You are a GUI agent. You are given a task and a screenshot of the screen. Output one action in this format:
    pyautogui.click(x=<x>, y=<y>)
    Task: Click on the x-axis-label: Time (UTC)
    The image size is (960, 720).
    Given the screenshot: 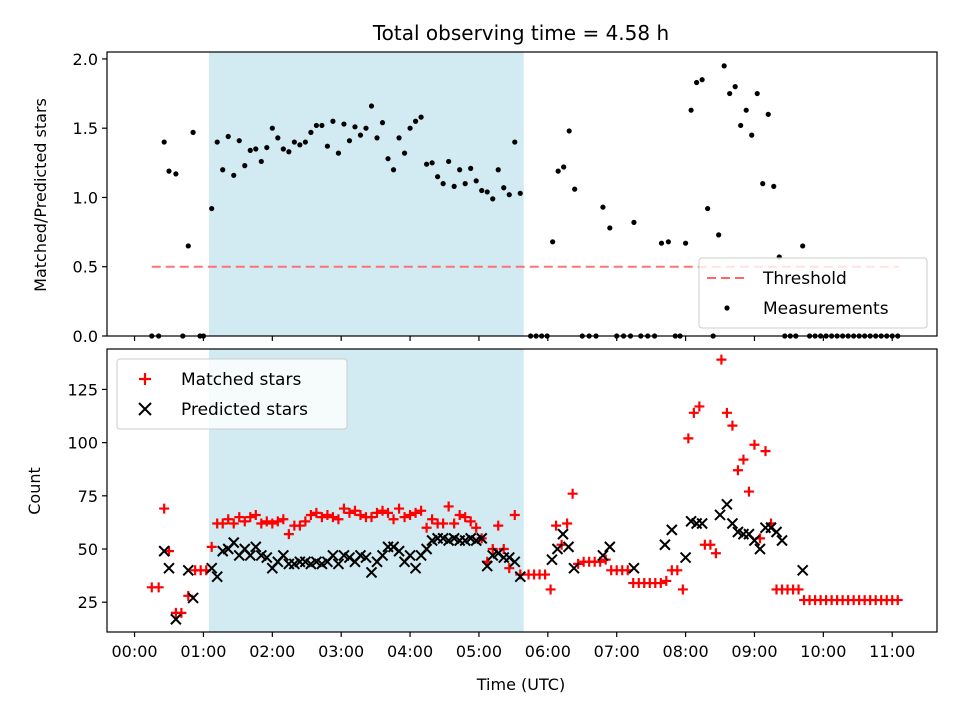 What is the action you would take?
    pyautogui.click(x=520, y=684)
    